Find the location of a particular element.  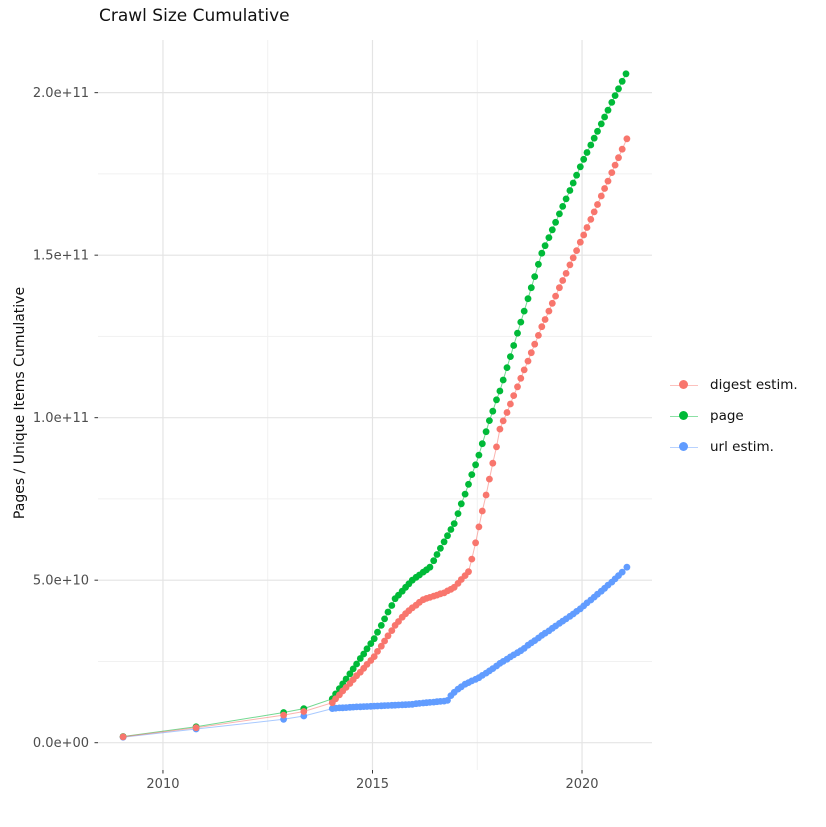

legend-item-url: url estim. is located at coordinates (733, 447).